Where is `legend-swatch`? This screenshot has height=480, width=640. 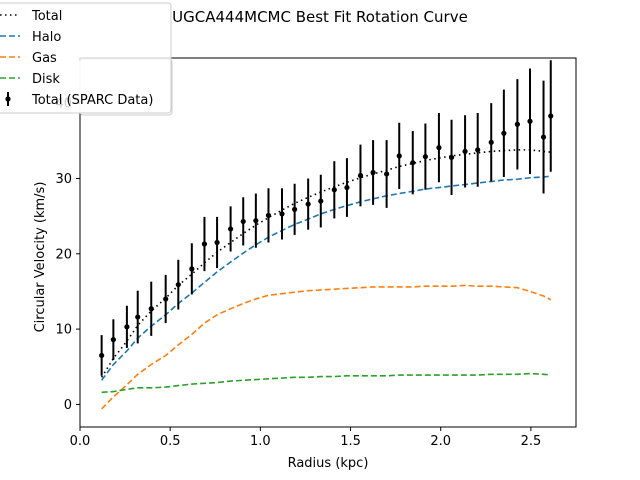 legend-swatch is located at coordinates (8, 99).